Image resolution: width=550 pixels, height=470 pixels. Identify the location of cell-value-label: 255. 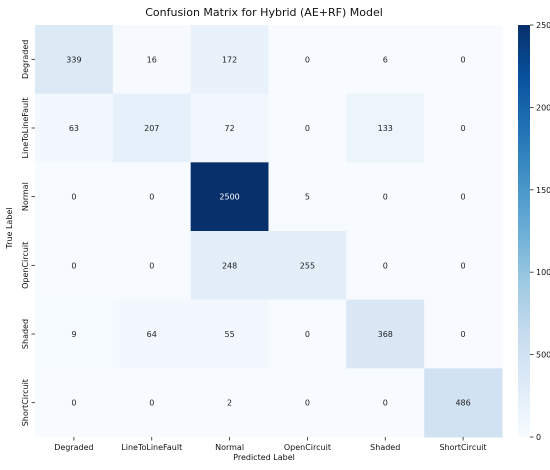
(307, 265).